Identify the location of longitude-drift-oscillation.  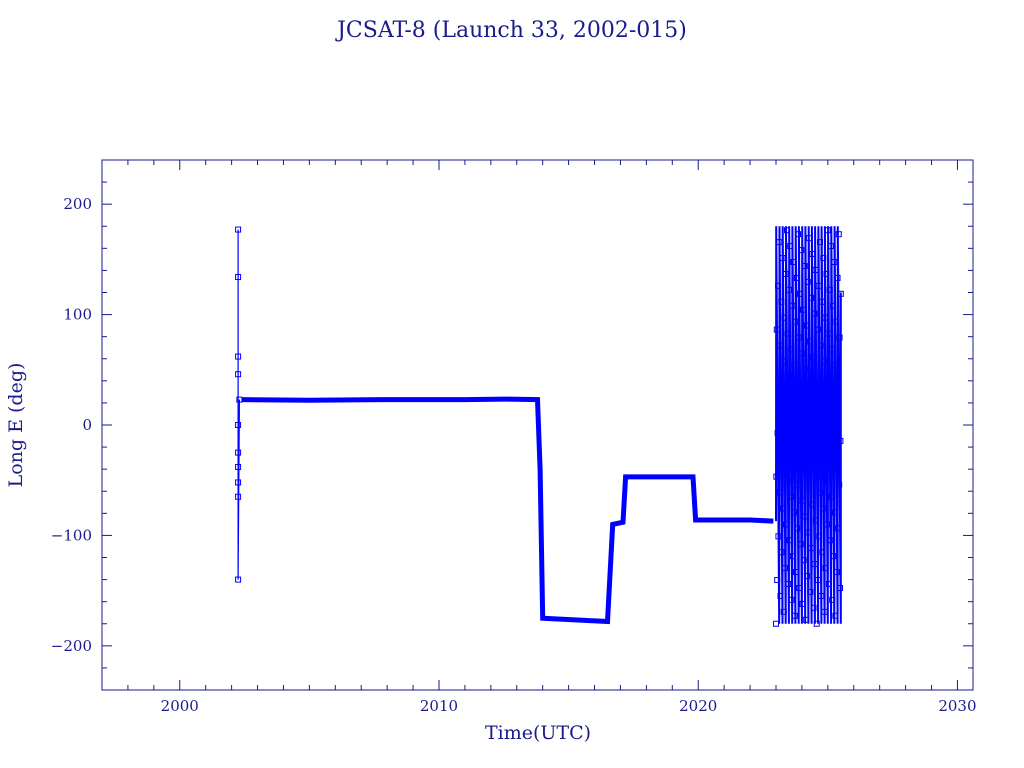
(808, 425).